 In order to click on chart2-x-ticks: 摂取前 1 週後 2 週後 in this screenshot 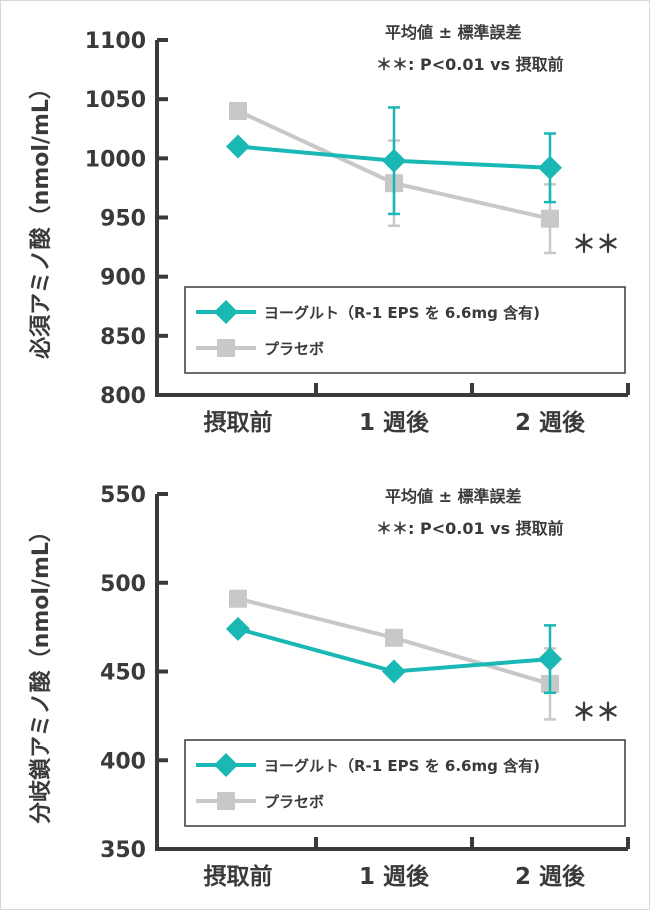, I will do `click(395, 876)`.